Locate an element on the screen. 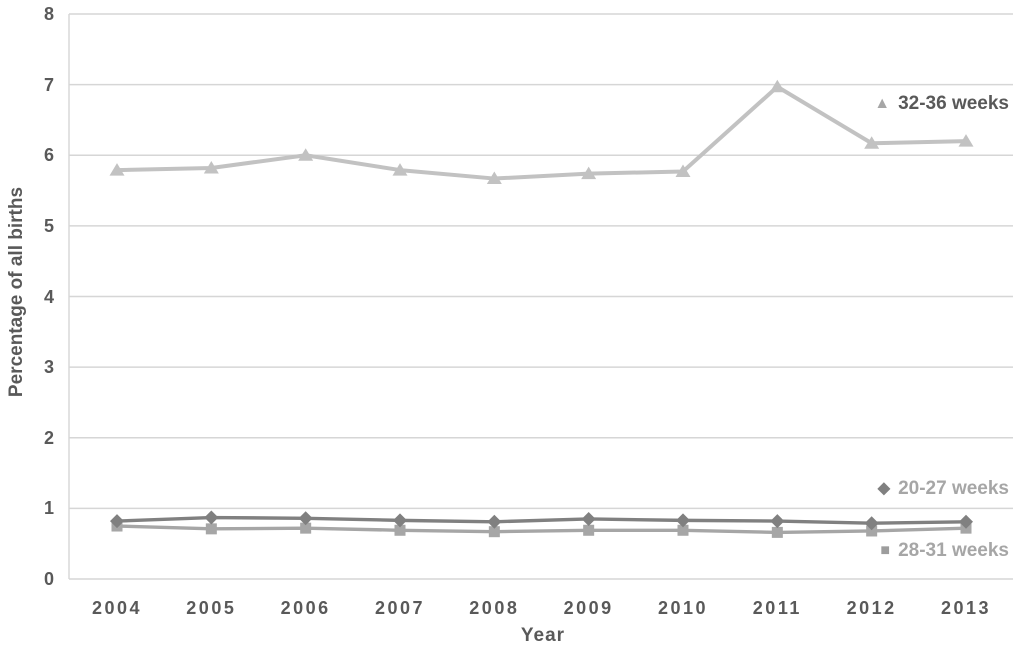  square-marker-icon: ■ is located at coordinates (885, 550).